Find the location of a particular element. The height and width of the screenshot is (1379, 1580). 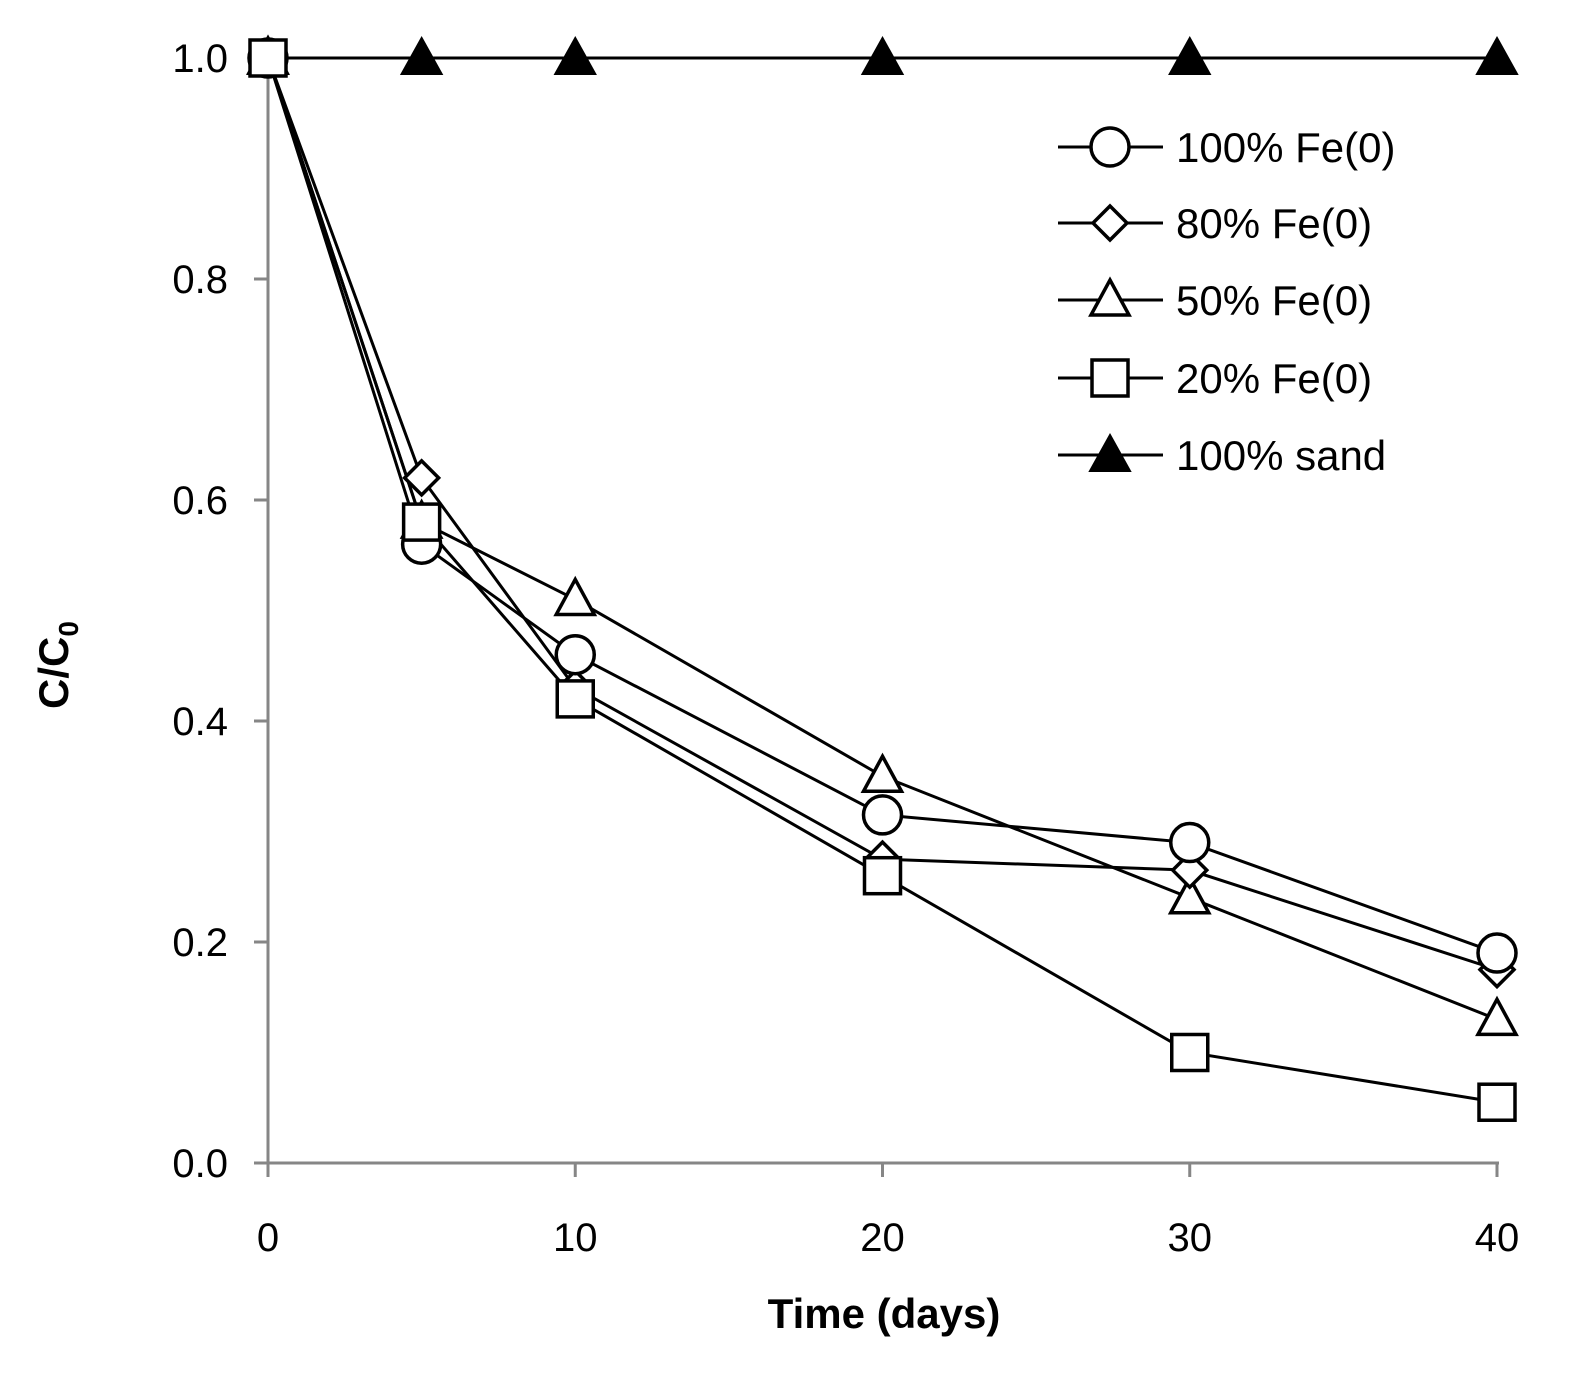

y-axis-title-main: C/C is located at coordinates (53, 673).